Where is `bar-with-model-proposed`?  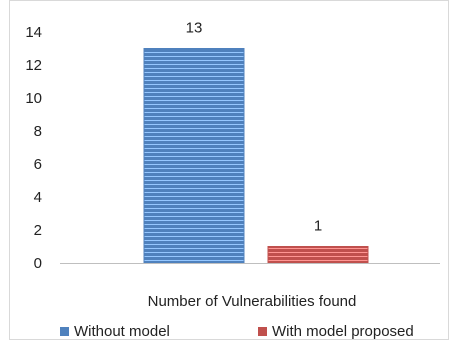
bar-with-model-proposed is located at coordinates (318, 255).